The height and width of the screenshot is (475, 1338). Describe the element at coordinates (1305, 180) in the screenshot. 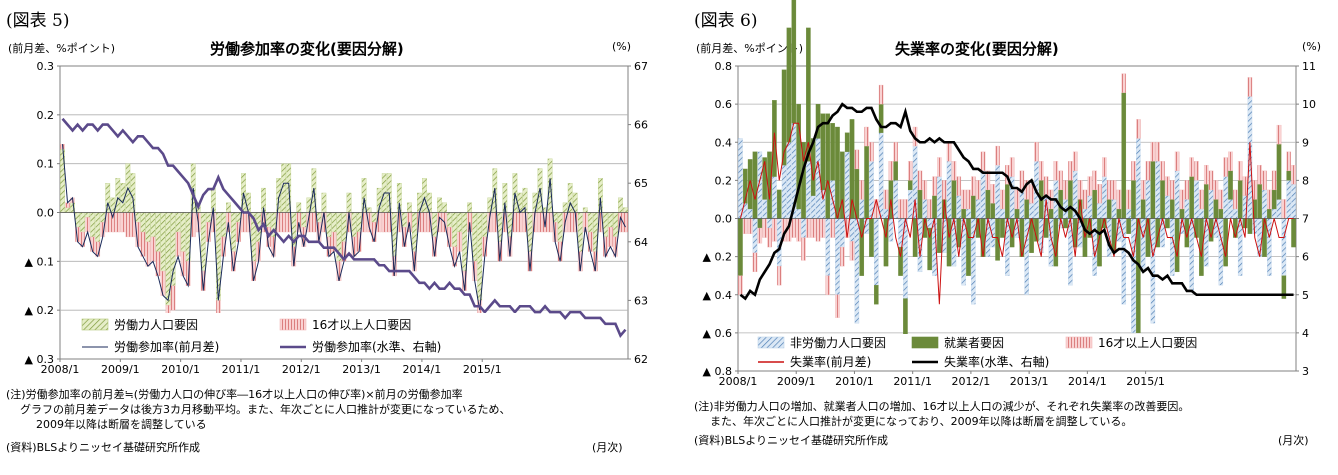

I see `right-tick-label: 8` at that location.